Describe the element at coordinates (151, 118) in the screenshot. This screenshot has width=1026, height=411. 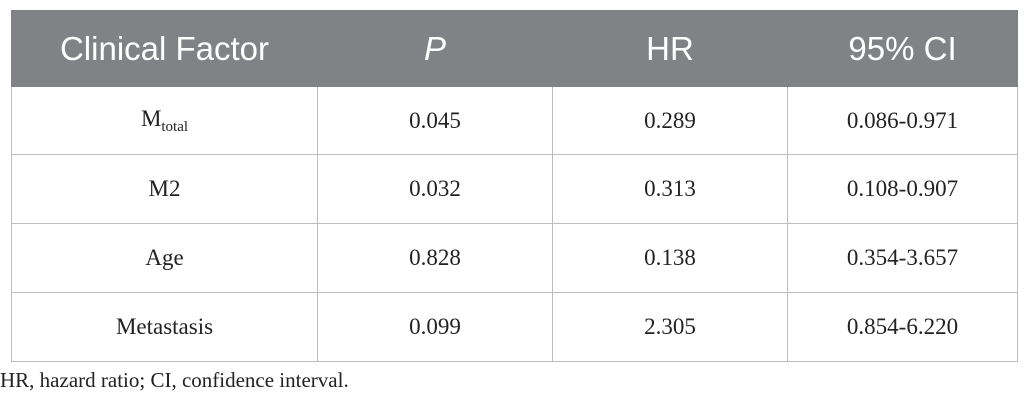
I see `factor-name: M` at that location.